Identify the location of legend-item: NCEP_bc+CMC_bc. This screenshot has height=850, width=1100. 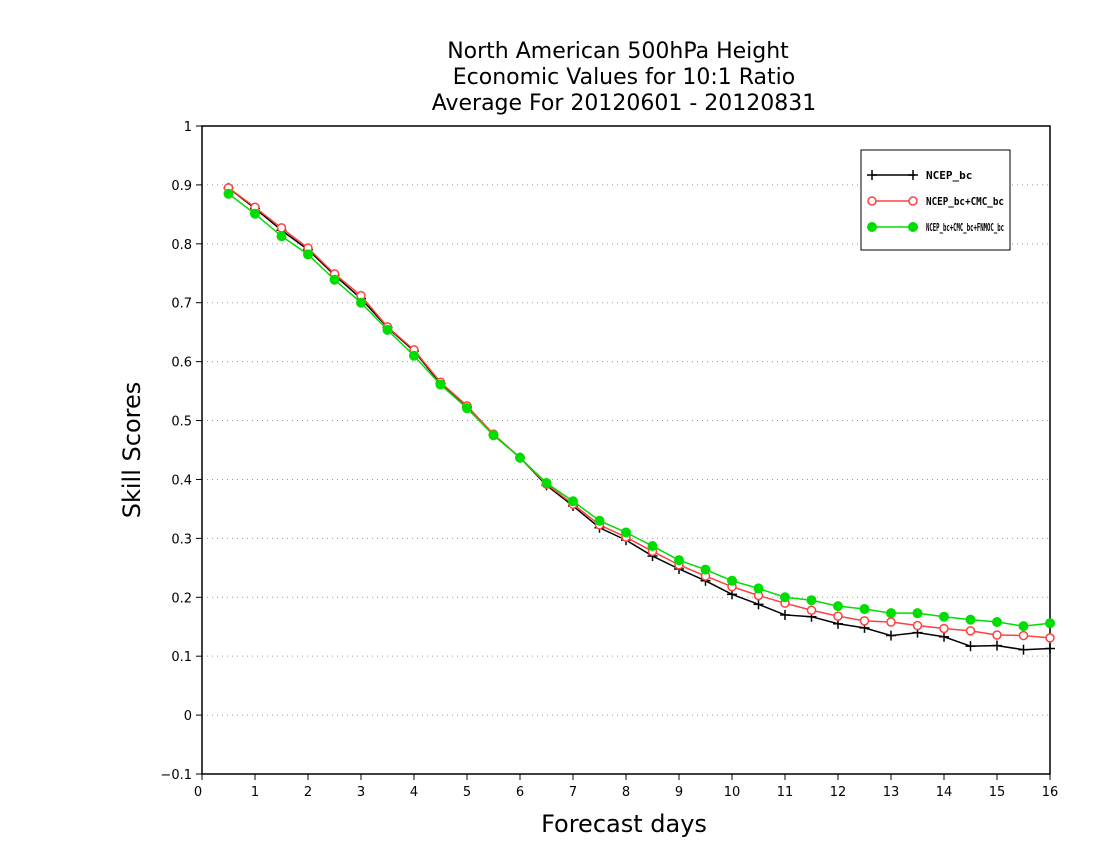
(935, 201).